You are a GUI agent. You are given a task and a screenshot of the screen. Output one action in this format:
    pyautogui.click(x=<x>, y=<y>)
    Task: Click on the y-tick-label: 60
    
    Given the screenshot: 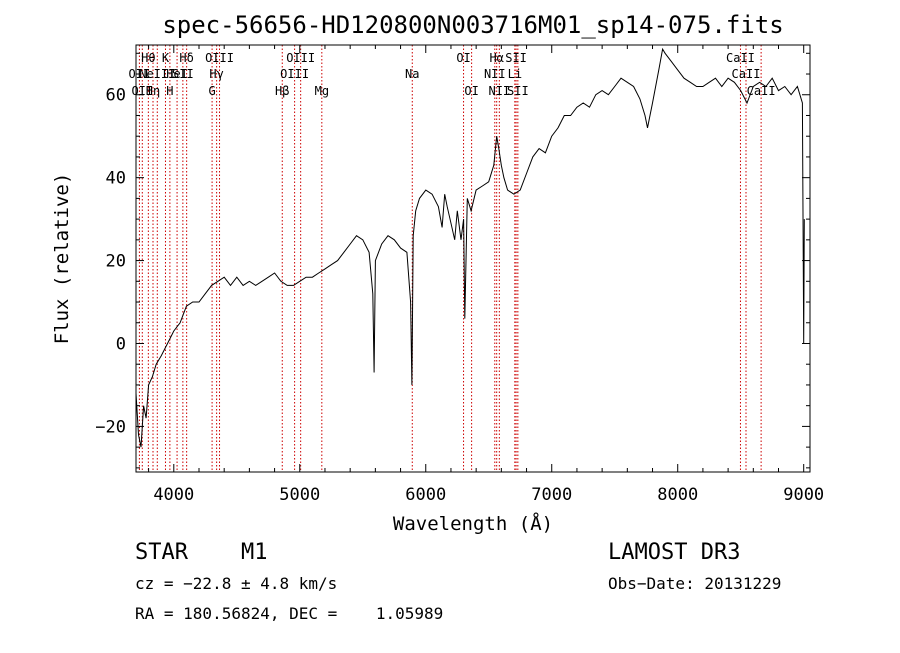 What is the action you would take?
    pyautogui.click(x=116, y=96)
    